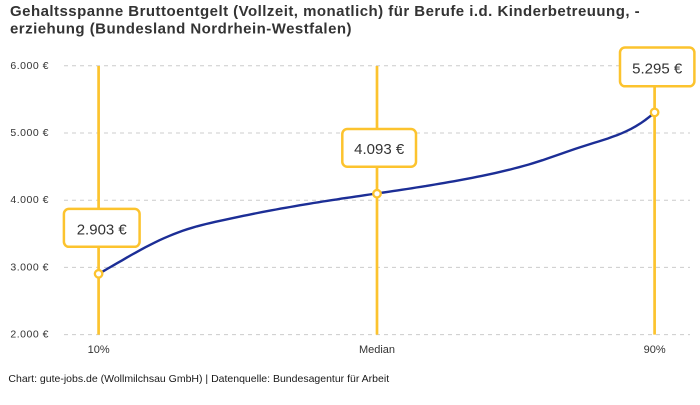  What do you see at coordinates (29, 267) in the screenshot?
I see `svg-text: 3.000 €` at bounding box center [29, 267].